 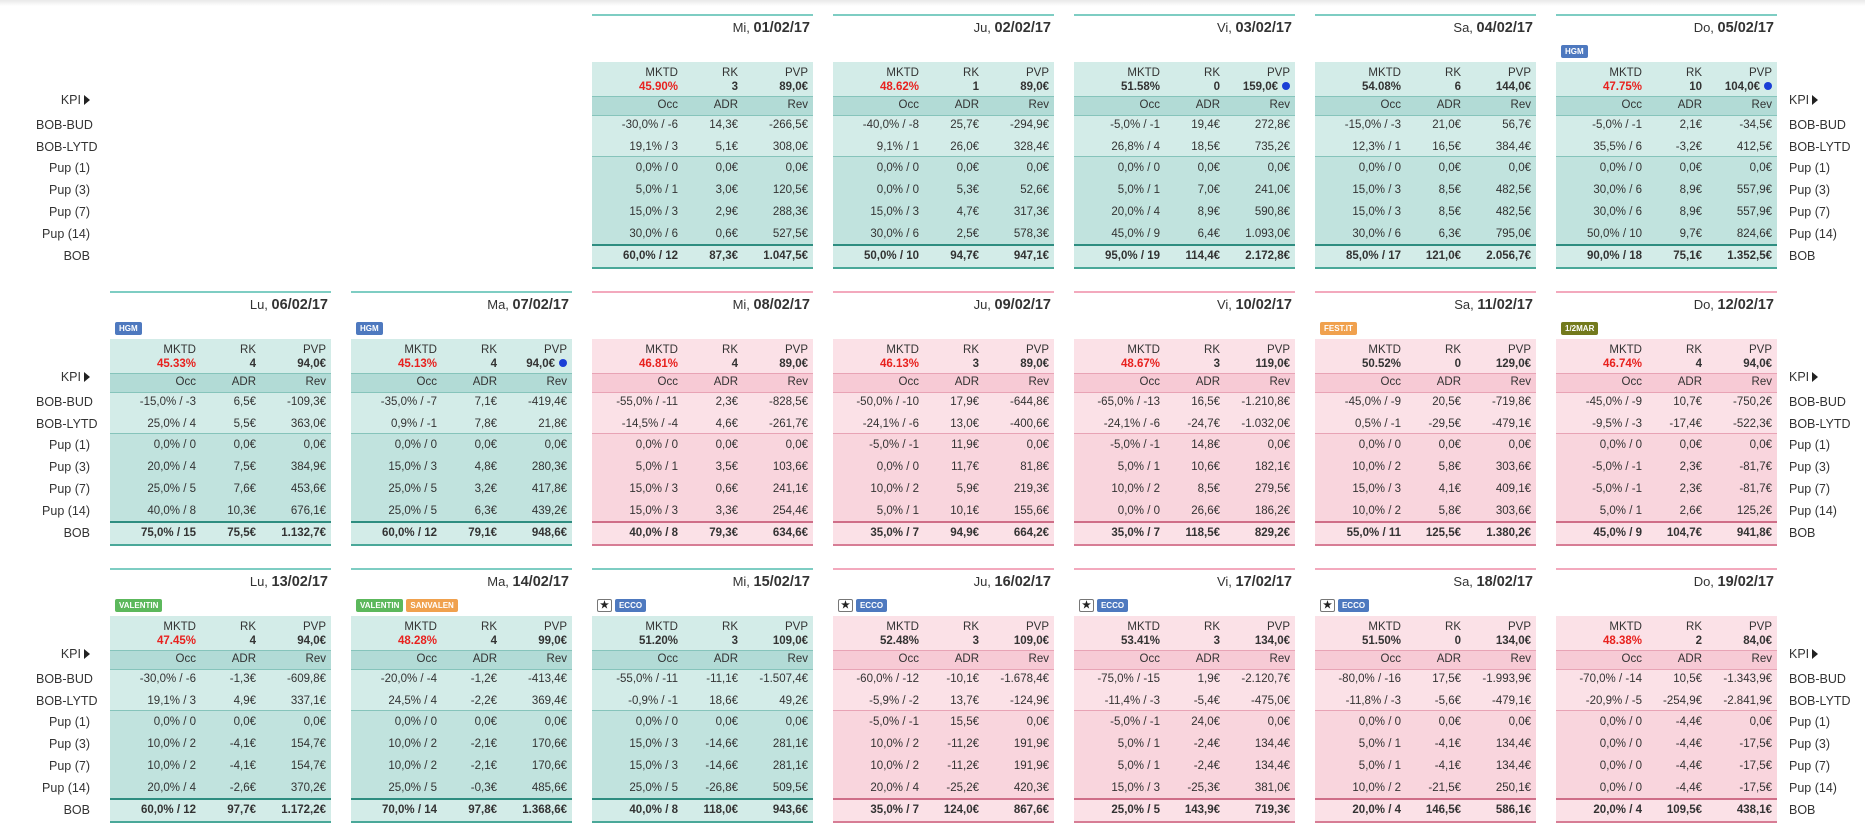 I want to click on occ-value: -60,0% / -12, so click(x=887, y=679).